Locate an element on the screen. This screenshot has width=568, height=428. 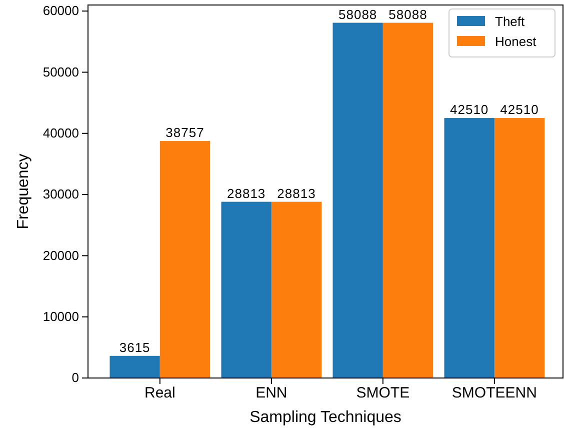
y-tick-label: 60000 is located at coordinates (60, 10).